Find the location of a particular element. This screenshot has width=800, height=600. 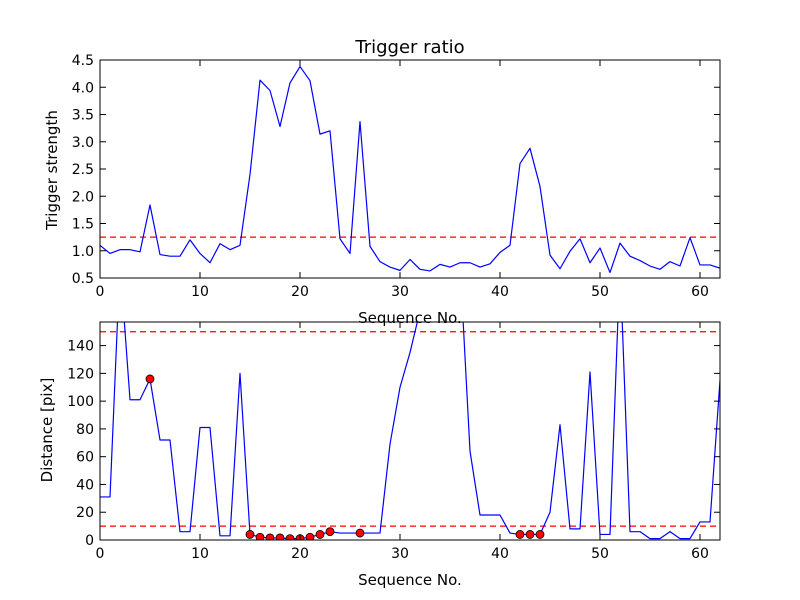

top-x-tick-label: 60 is located at coordinates (700, 292).